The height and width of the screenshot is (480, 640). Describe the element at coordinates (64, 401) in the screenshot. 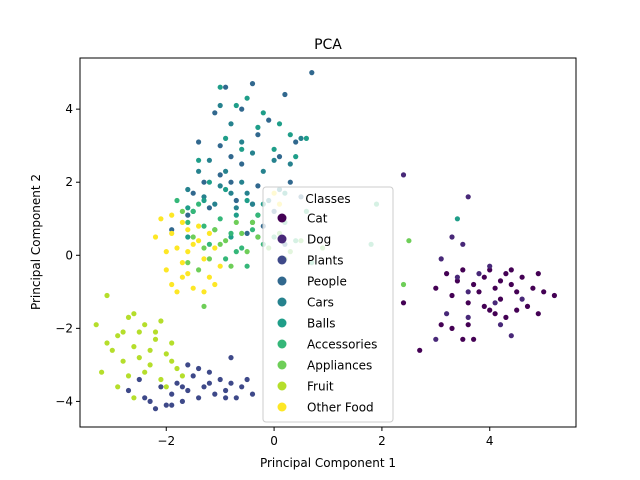

I see `y-tick-label: −4` at that location.